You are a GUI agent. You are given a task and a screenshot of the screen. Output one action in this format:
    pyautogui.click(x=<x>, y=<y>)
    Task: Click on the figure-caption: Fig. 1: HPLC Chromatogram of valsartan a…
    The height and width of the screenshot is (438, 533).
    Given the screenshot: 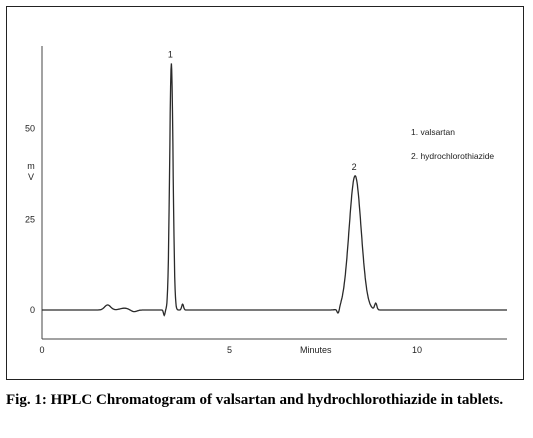 What is the action you would take?
    pyautogui.click(x=255, y=400)
    